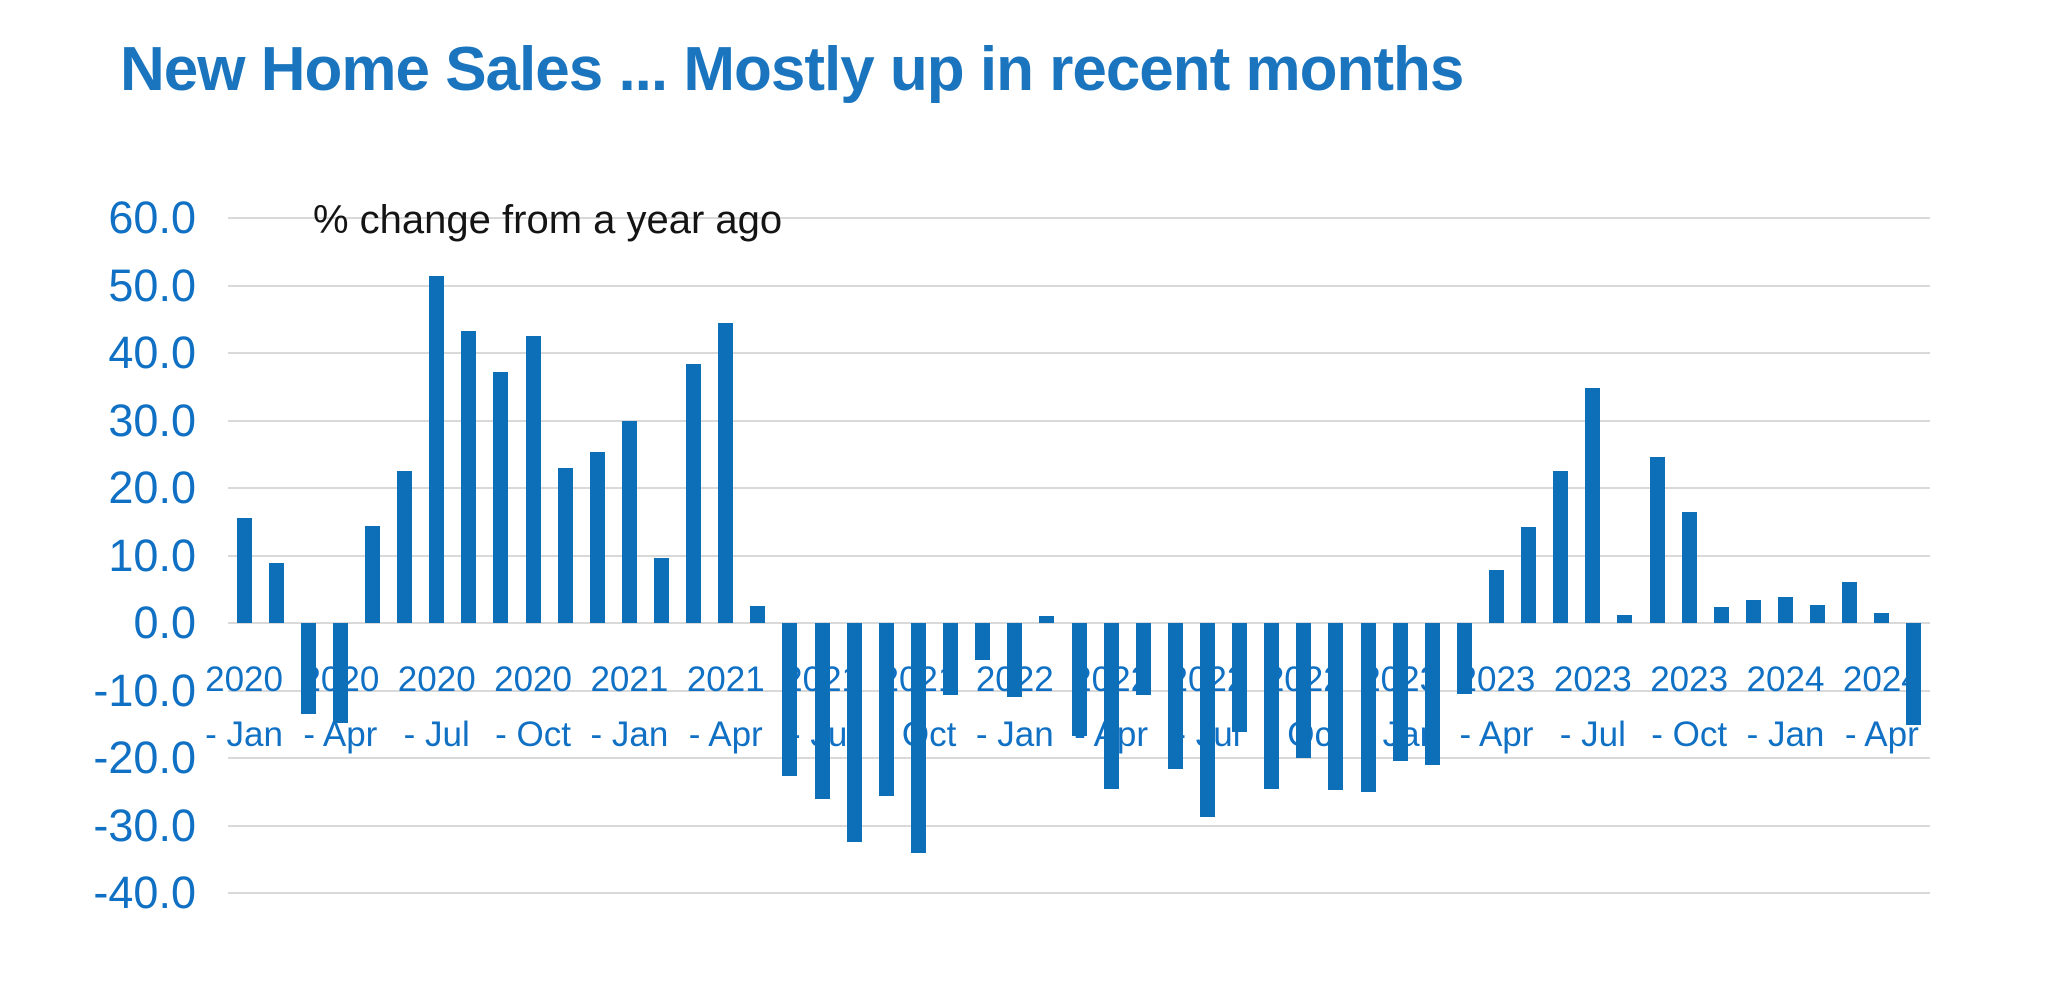 The width and height of the screenshot is (2048, 981). What do you see at coordinates (629, 707) in the screenshot?
I see `x-tick-label-2021Jan: 2021 - Jan` at bounding box center [629, 707].